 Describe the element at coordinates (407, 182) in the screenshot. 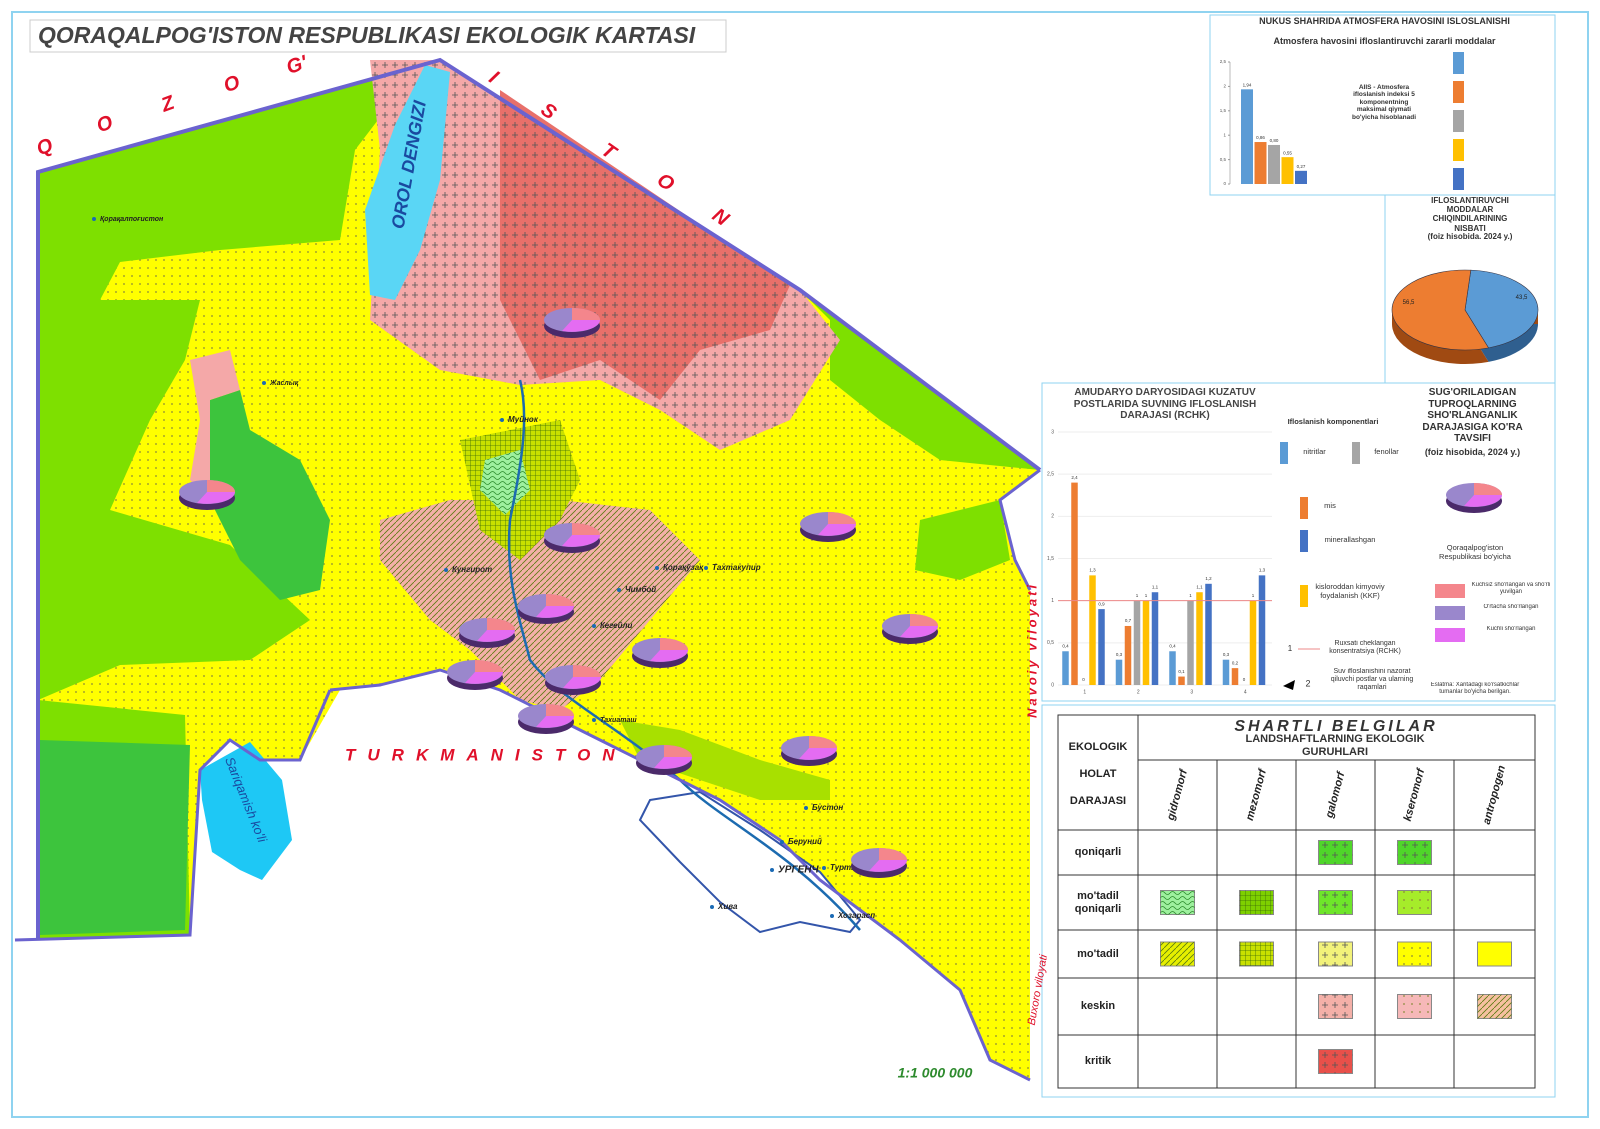

I see `aral-sea` at that location.